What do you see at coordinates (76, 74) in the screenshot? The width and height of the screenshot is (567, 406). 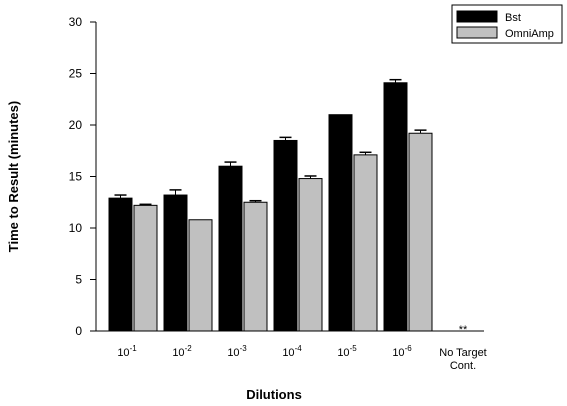 I see `y-tick-label: 25` at bounding box center [76, 74].